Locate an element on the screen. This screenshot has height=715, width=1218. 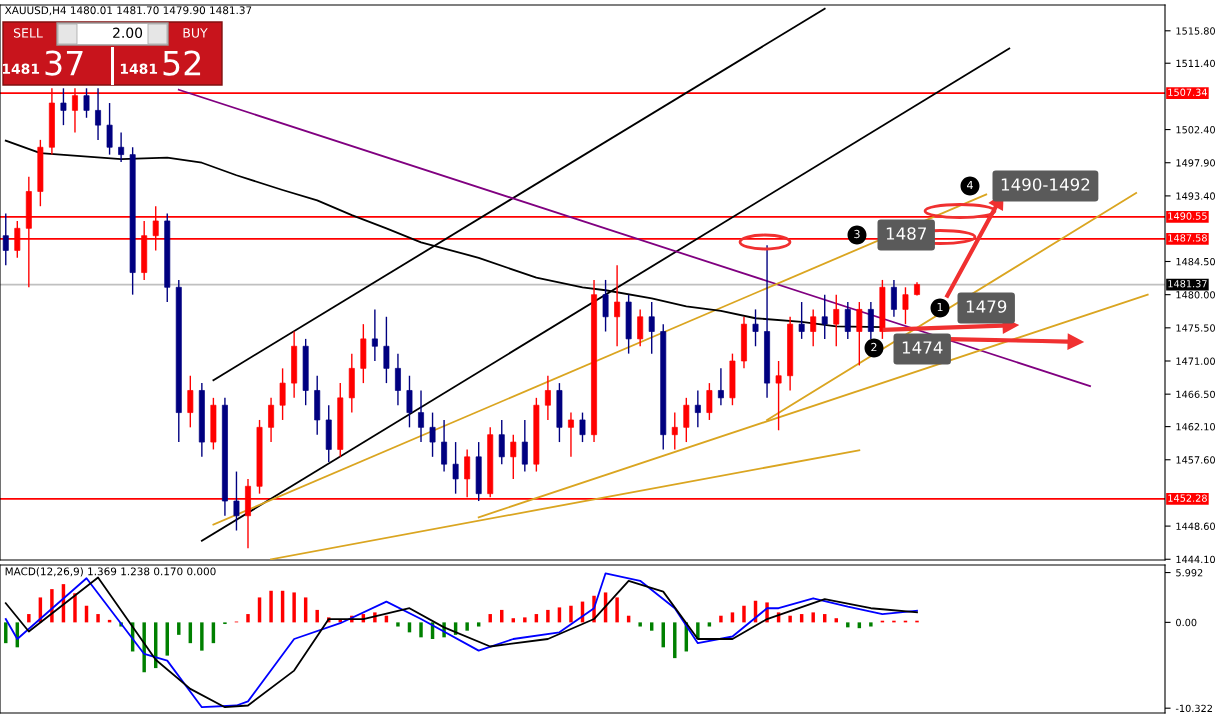
ref-line-label: 1452.28 is located at coordinates (1187, 498).